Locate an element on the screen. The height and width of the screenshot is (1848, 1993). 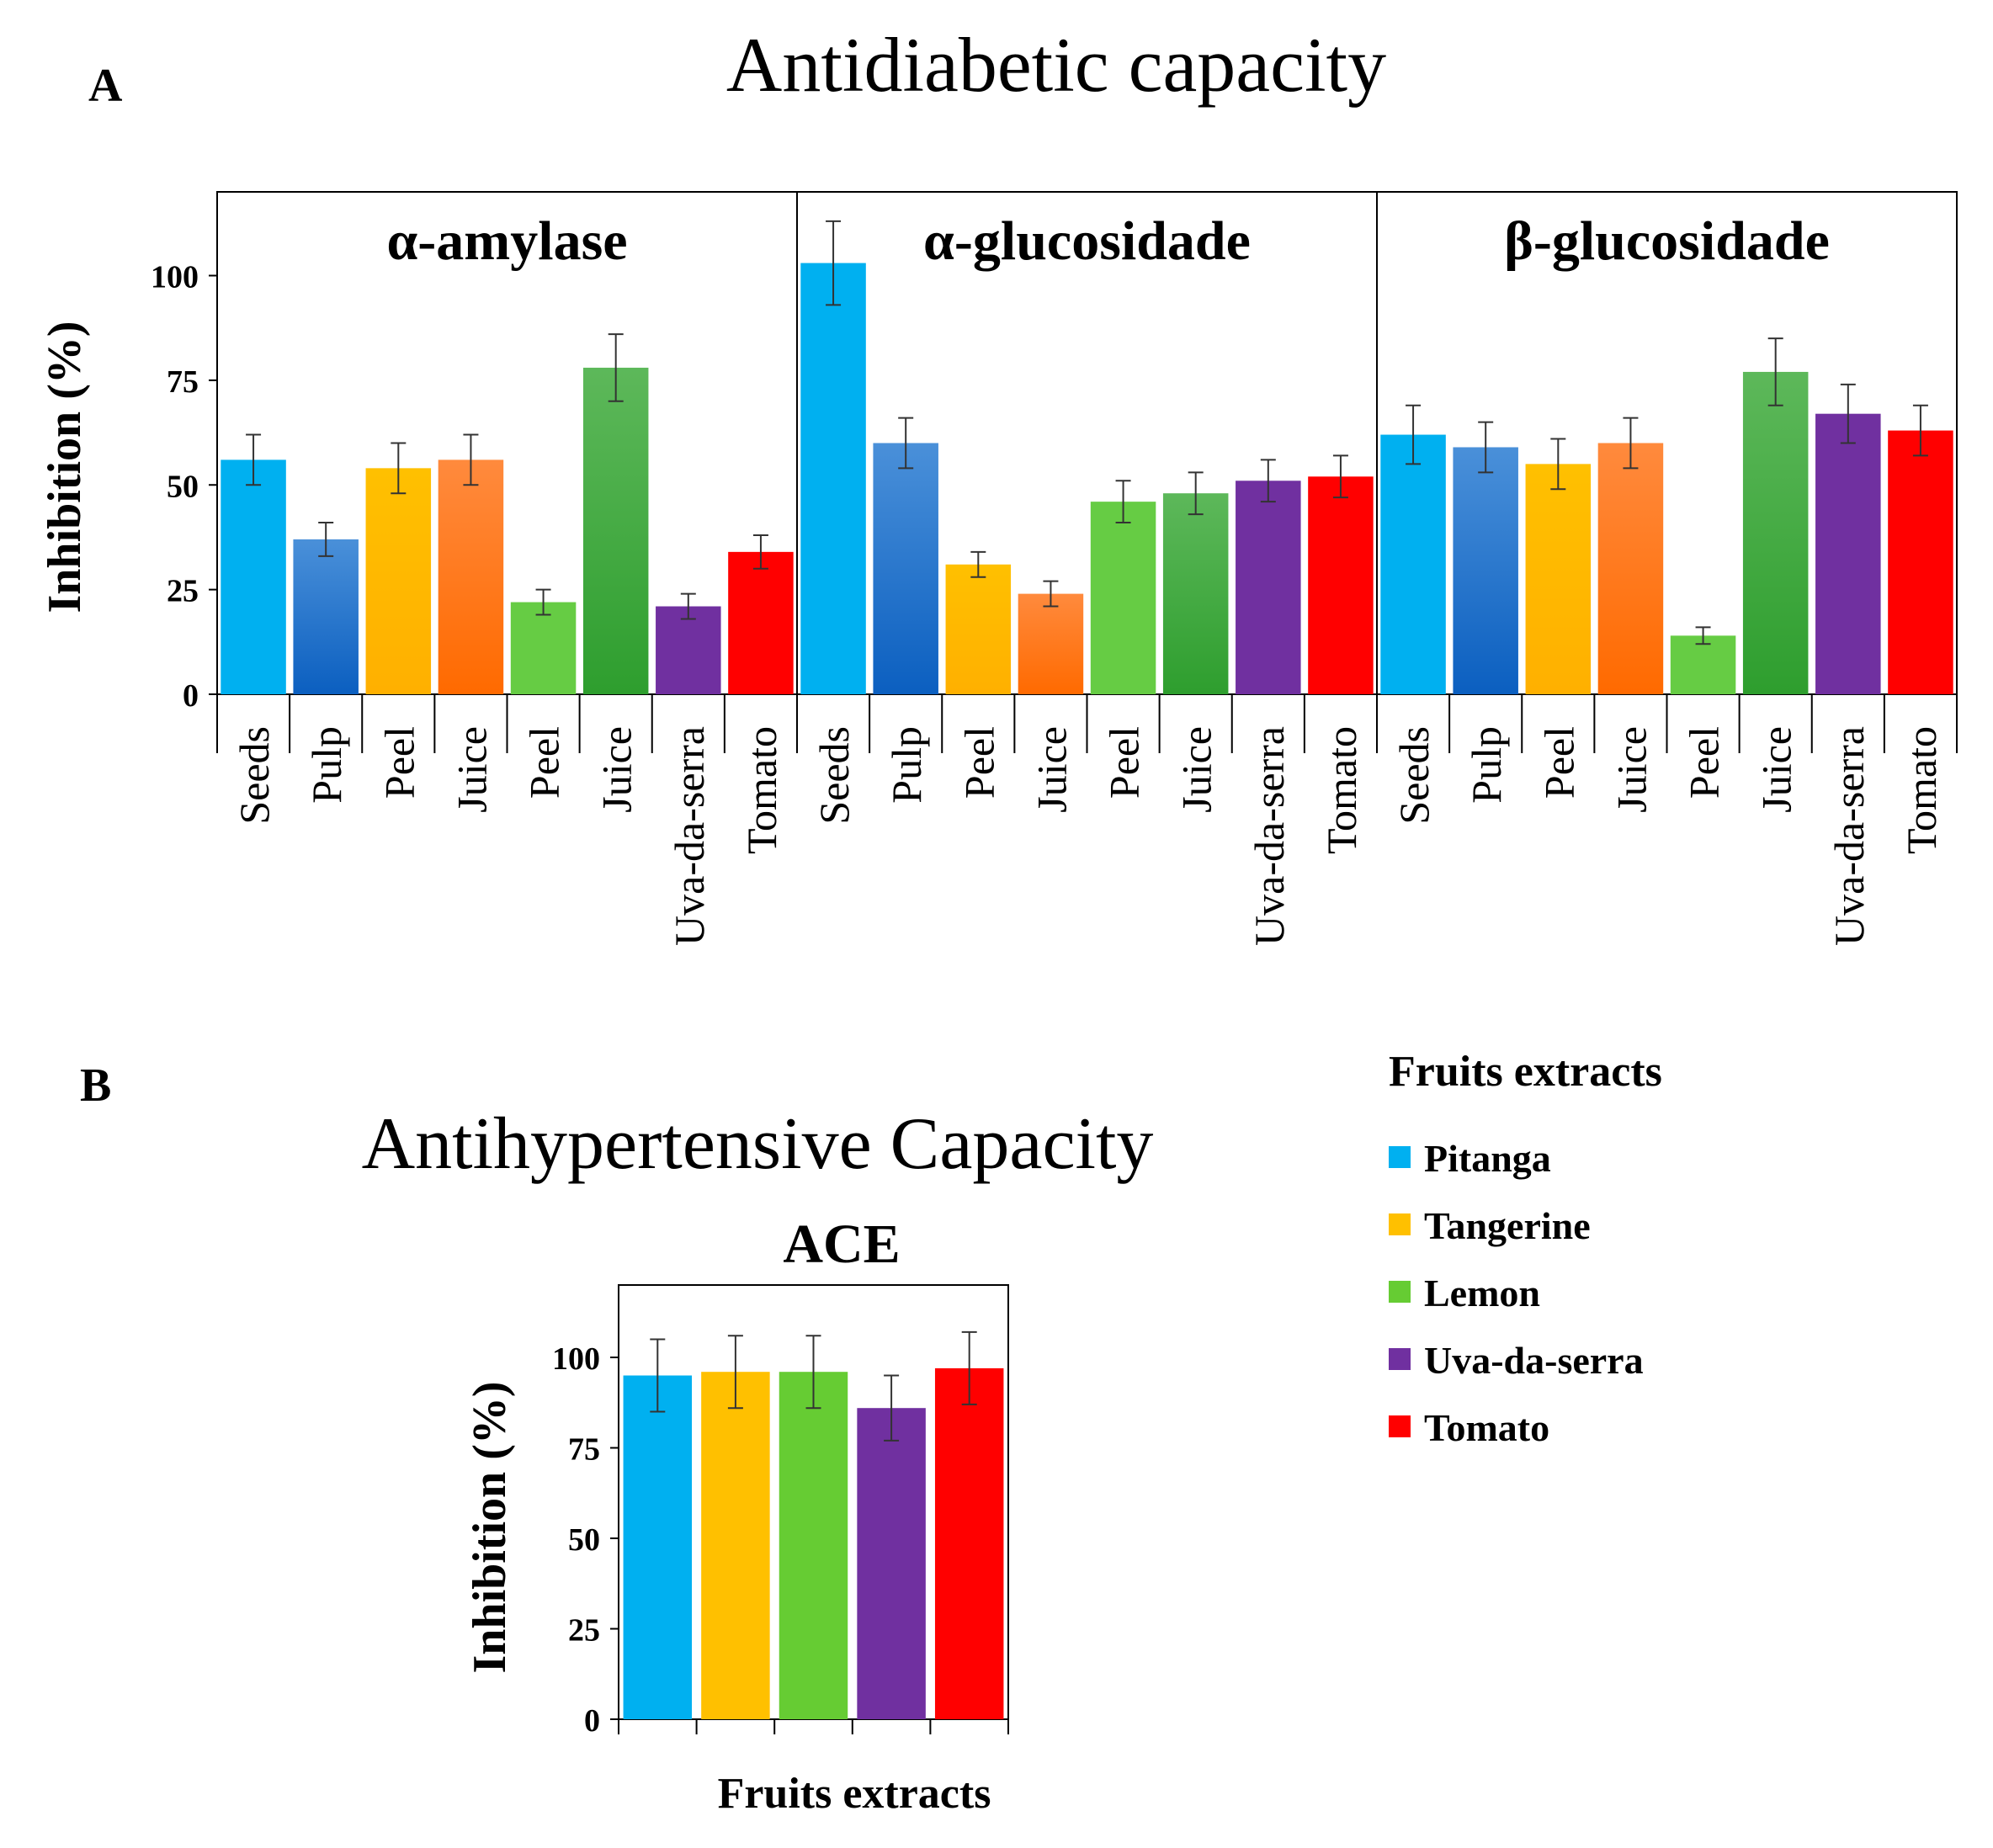
legend-item-label: Pitanga is located at coordinates (1487, 1158).